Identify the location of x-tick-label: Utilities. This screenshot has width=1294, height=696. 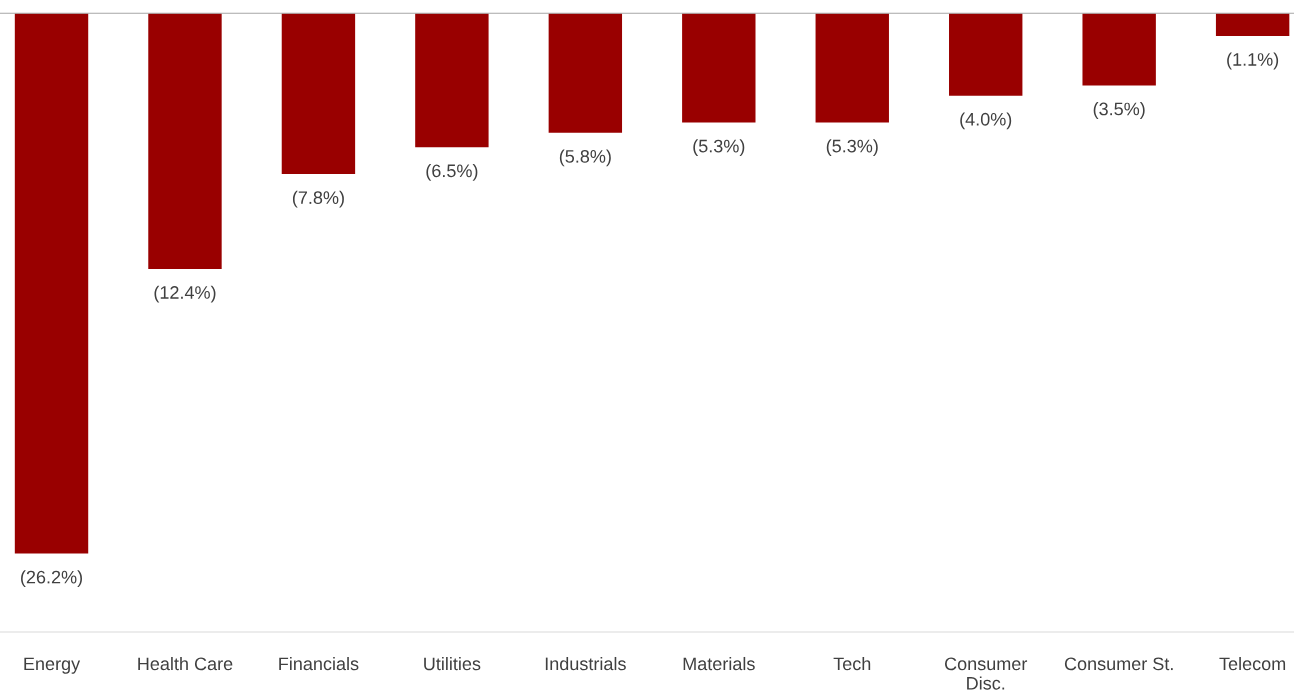
(452, 663).